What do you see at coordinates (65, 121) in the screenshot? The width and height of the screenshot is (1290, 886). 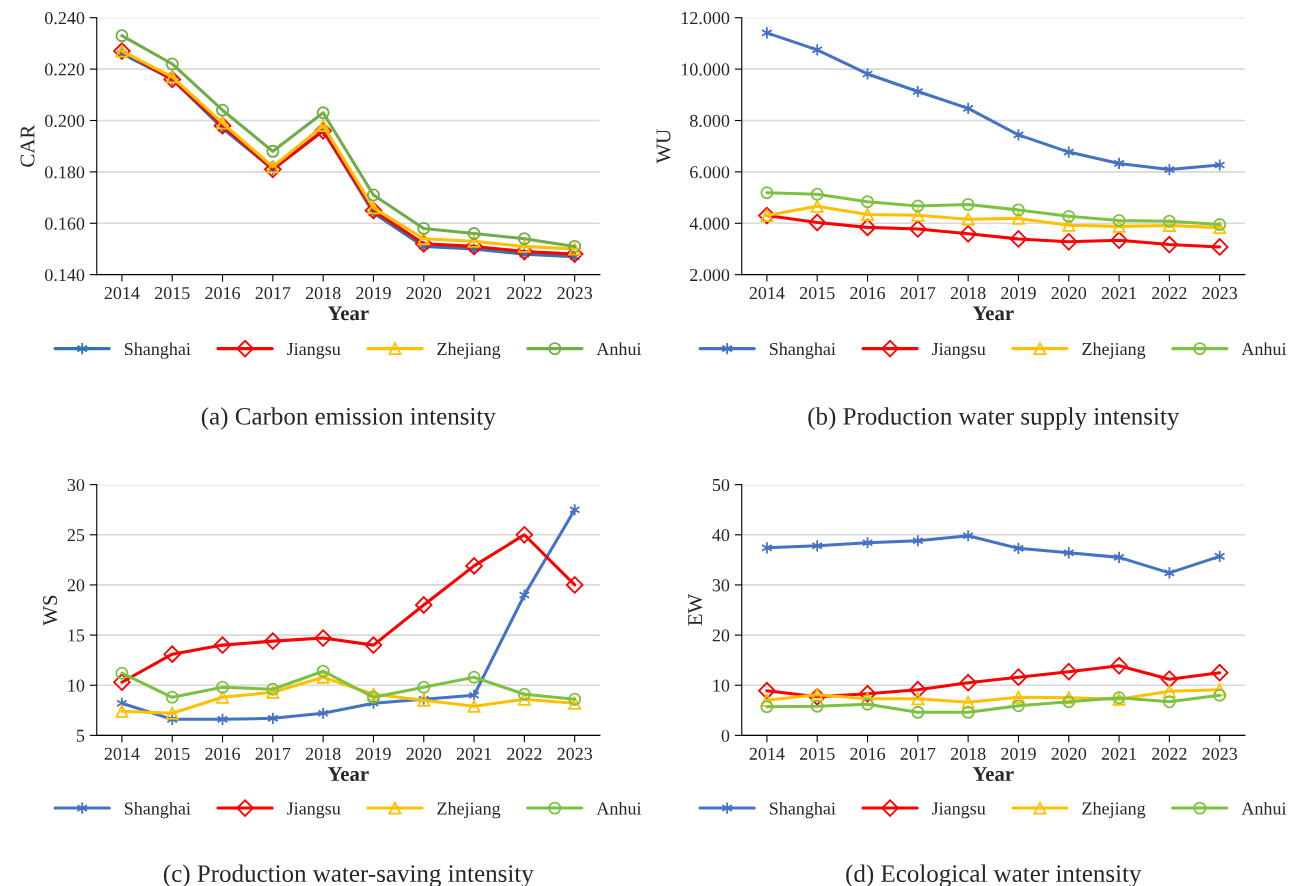 I see `y-tick-label: 0.200` at bounding box center [65, 121].